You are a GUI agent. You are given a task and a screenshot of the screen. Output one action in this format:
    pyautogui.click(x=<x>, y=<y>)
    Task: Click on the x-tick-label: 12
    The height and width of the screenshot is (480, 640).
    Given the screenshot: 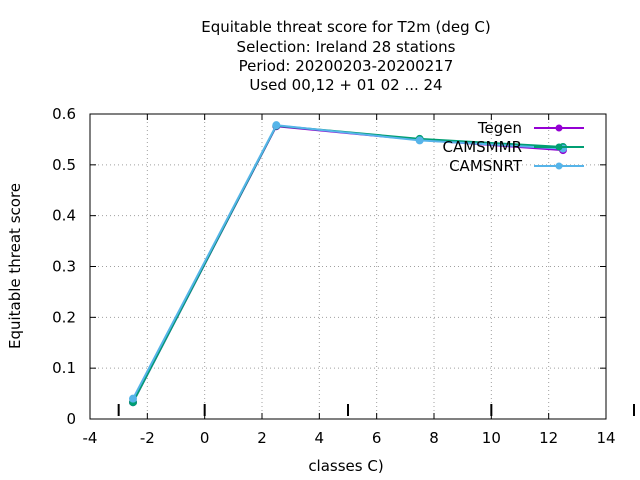 What is the action you would take?
    pyautogui.click(x=548, y=438)
    